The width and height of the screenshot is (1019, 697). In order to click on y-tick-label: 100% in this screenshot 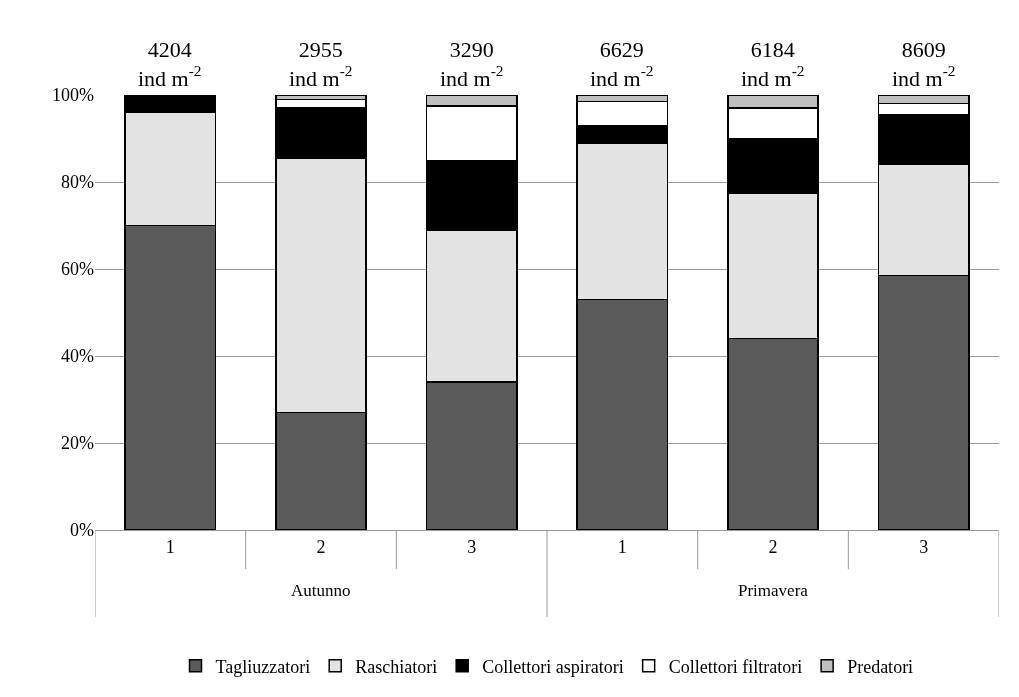, I will do `click(73, 95)`.